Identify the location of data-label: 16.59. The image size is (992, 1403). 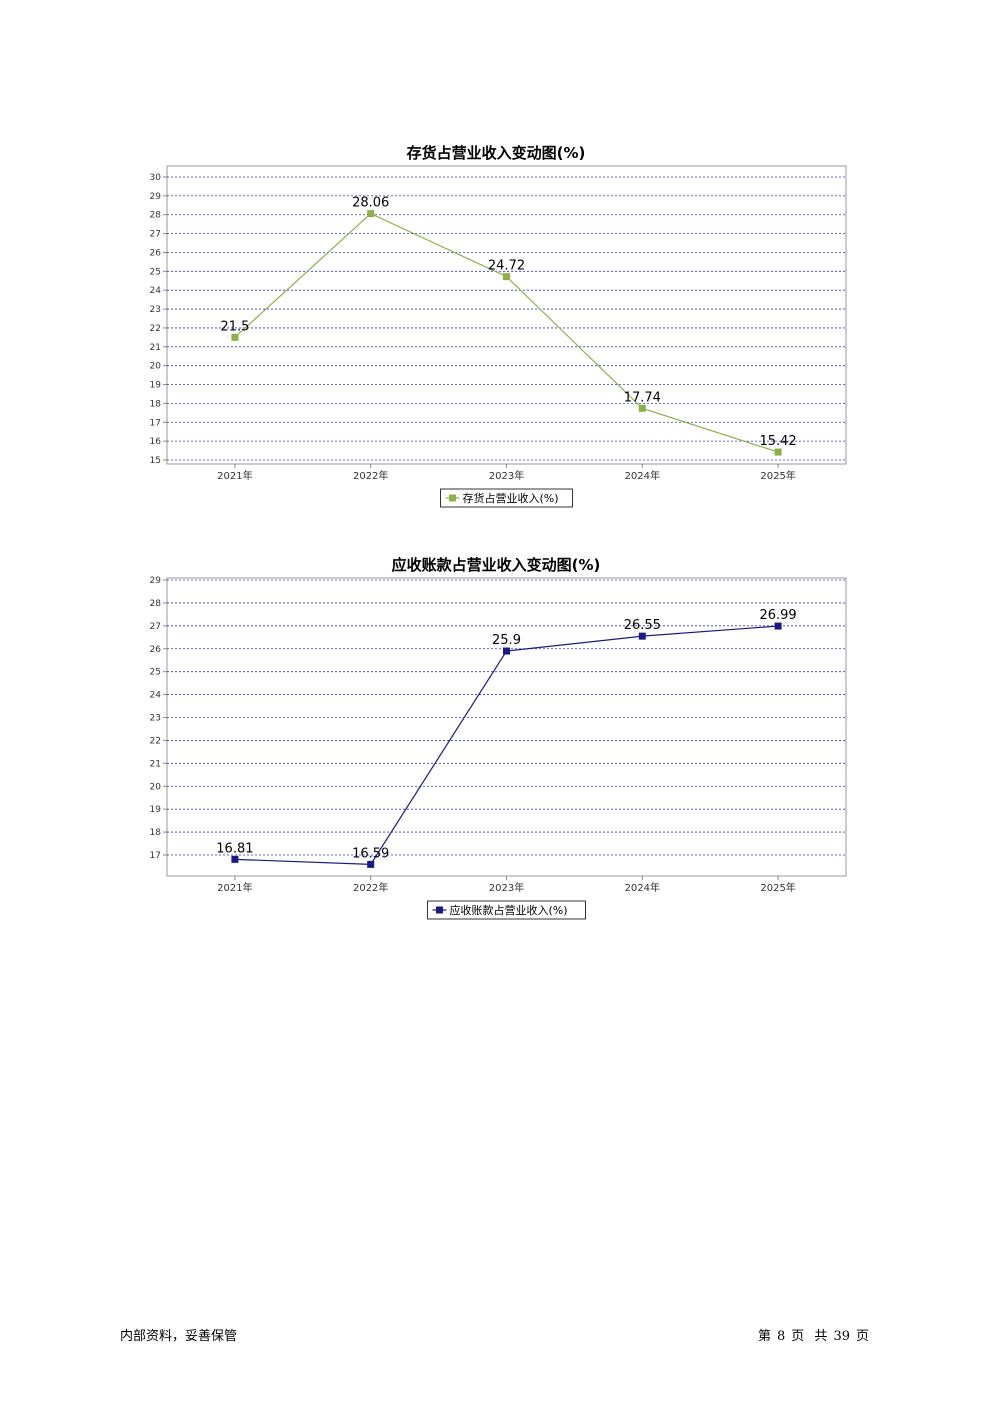
(370, 853).